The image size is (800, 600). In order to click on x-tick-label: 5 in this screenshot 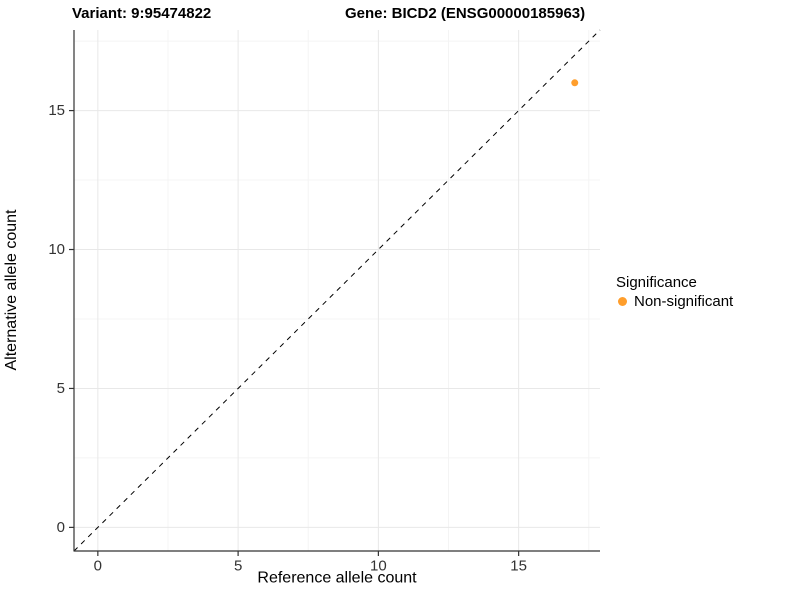, I will do `click(238, 565)`.